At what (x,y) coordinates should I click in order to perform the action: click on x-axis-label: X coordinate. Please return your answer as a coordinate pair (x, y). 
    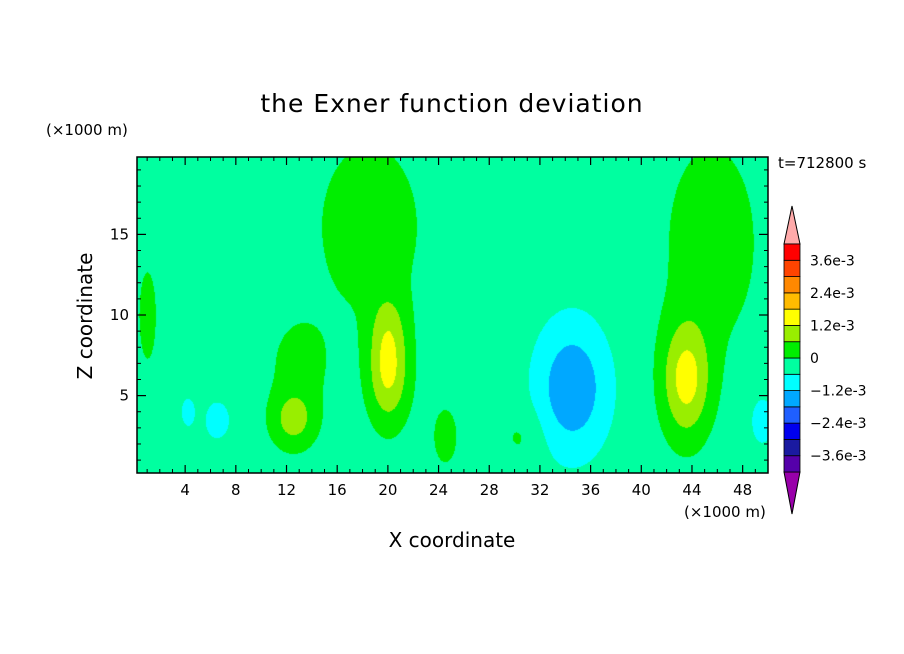
    Looking at the image, I should click on (452, 540).